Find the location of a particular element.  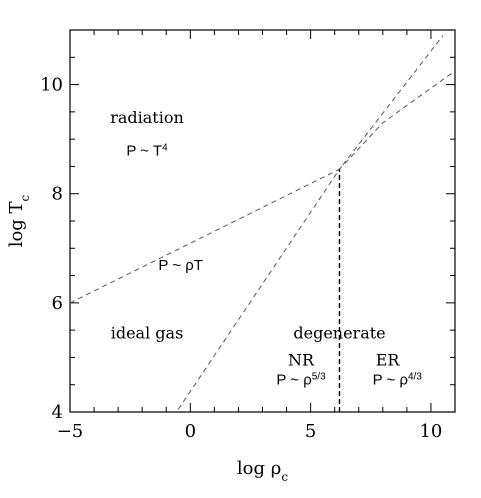

annotation-superscript: 4/3 is located at coordinates (415, 376).